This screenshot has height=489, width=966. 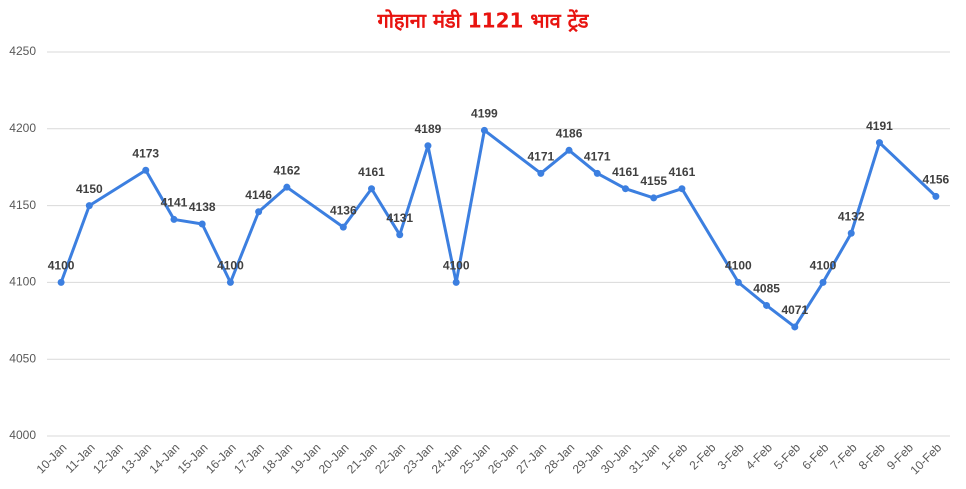 I want to click on x-tick-label: 23-Jan, so click(x=418, y=458).